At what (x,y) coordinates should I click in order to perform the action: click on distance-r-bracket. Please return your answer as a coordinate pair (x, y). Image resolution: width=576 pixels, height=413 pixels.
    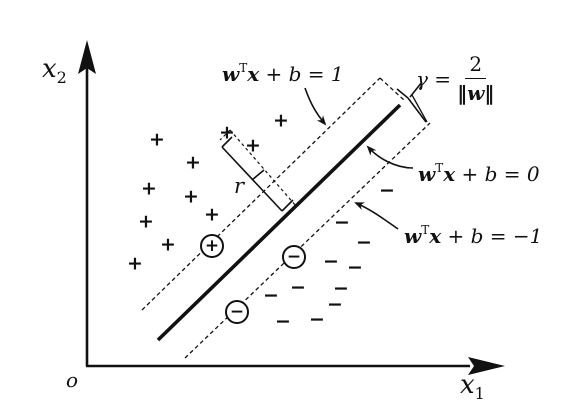
    Looking at the image, I should click on (258, 170).